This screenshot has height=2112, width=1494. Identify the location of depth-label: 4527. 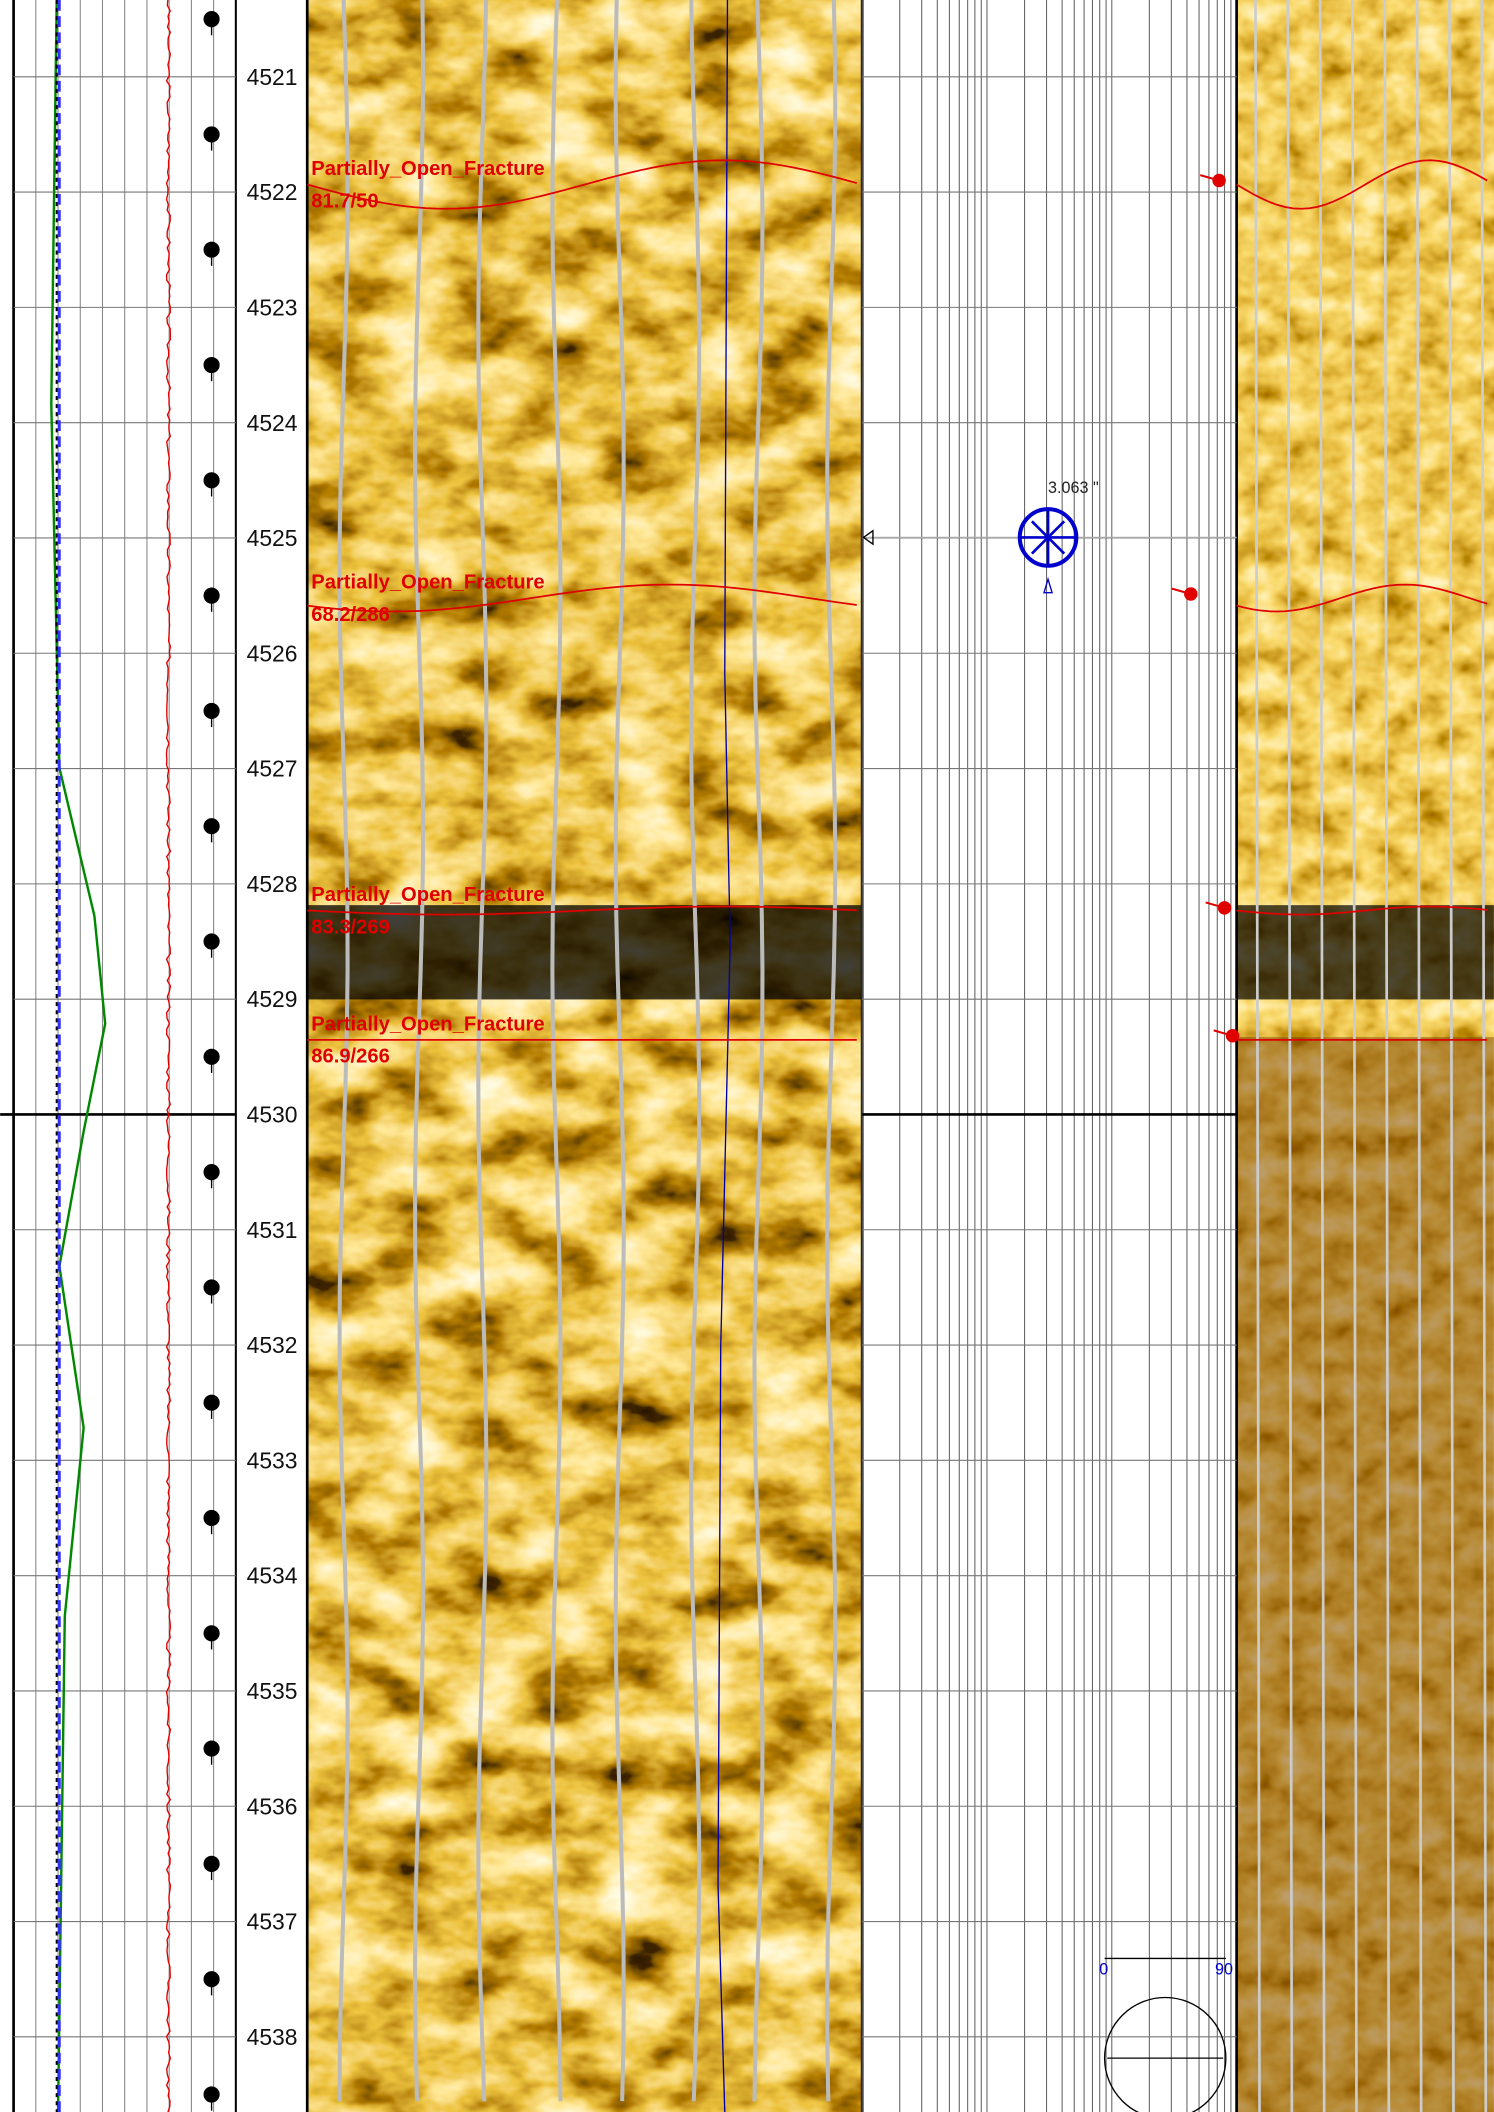
(272, 769).